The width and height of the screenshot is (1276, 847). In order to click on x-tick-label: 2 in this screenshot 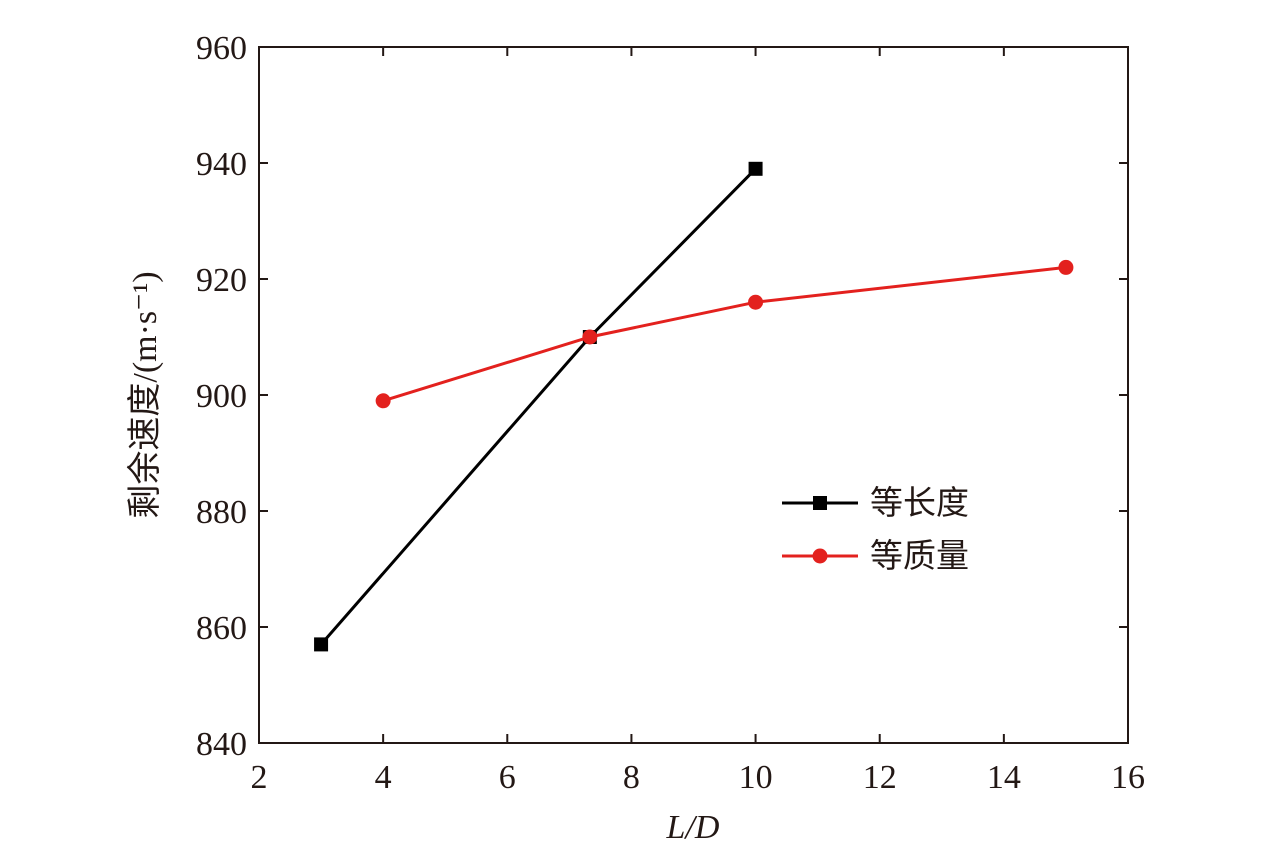, I will do `click(259, 777)`.